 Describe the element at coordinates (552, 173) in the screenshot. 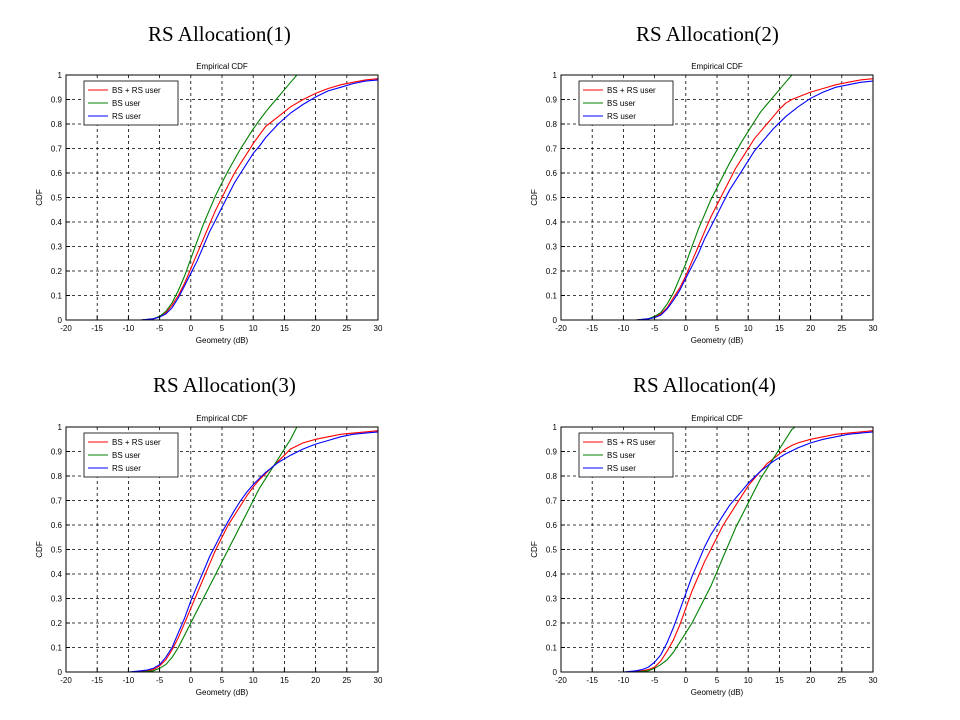

I see `y-tick-label: 0.6` at that location.